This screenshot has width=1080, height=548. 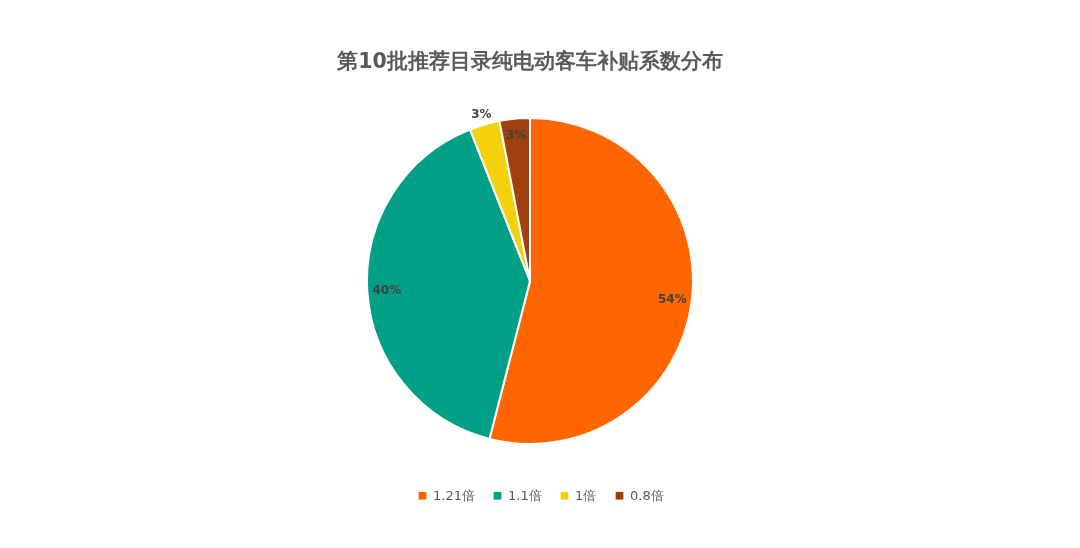 I want to click on data-label: 40%, so click(x=387, y=290).